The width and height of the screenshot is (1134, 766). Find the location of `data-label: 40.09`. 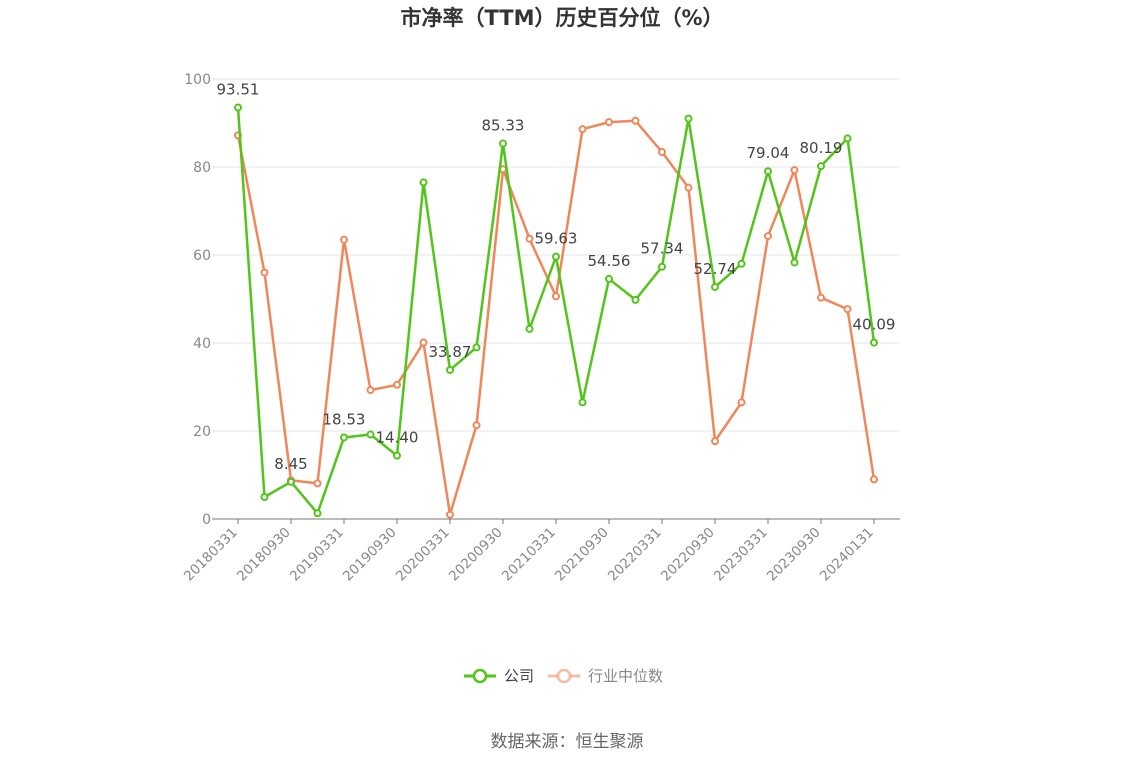

data-label: 40.09 is located at coordinates (874, 325).